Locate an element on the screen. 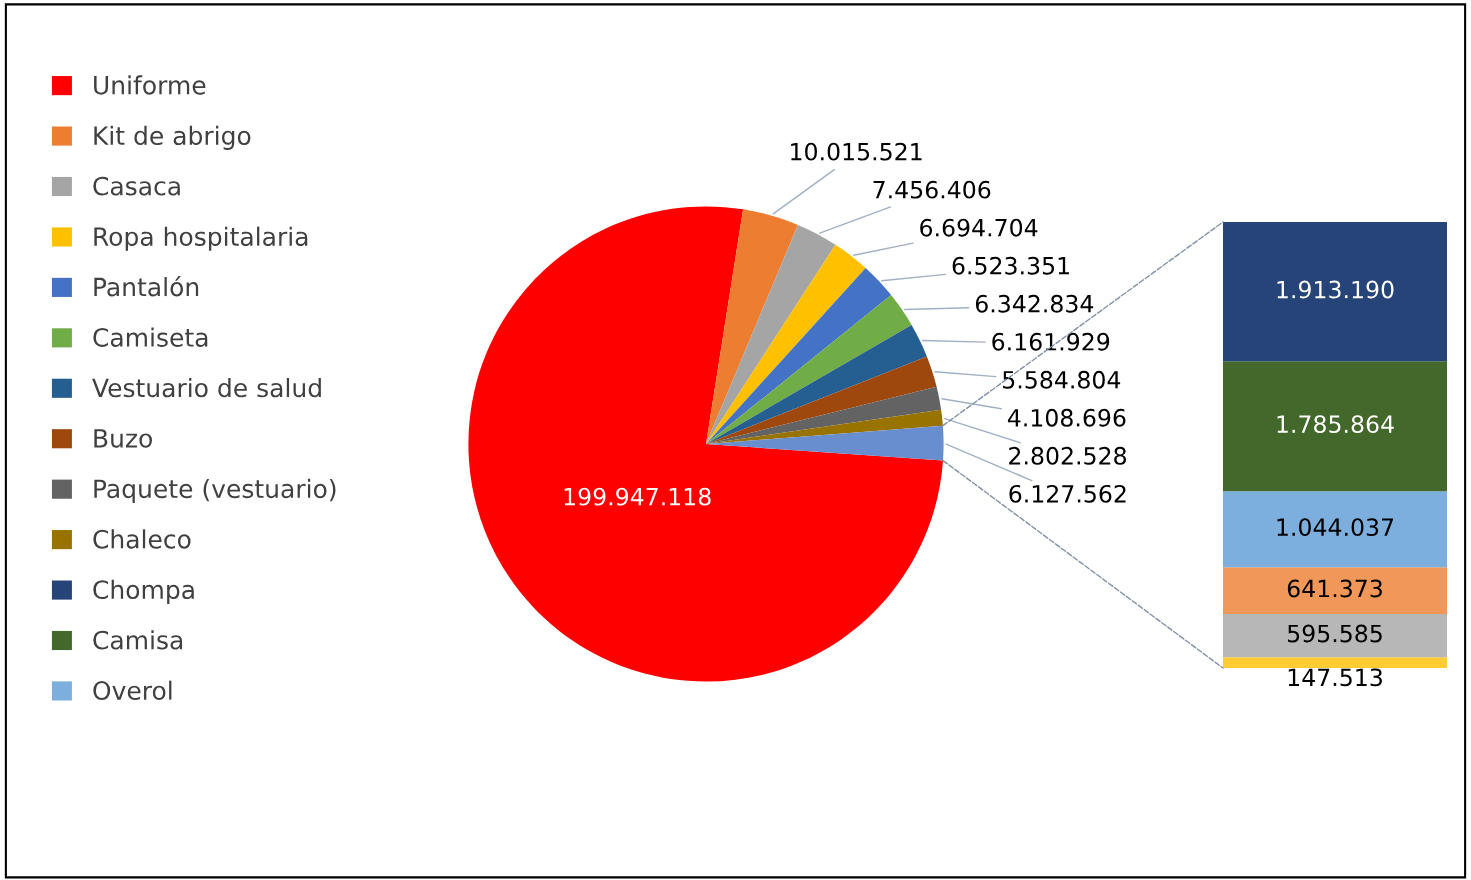  data-label: 7.456.406 is located at coordinates (932, 189).